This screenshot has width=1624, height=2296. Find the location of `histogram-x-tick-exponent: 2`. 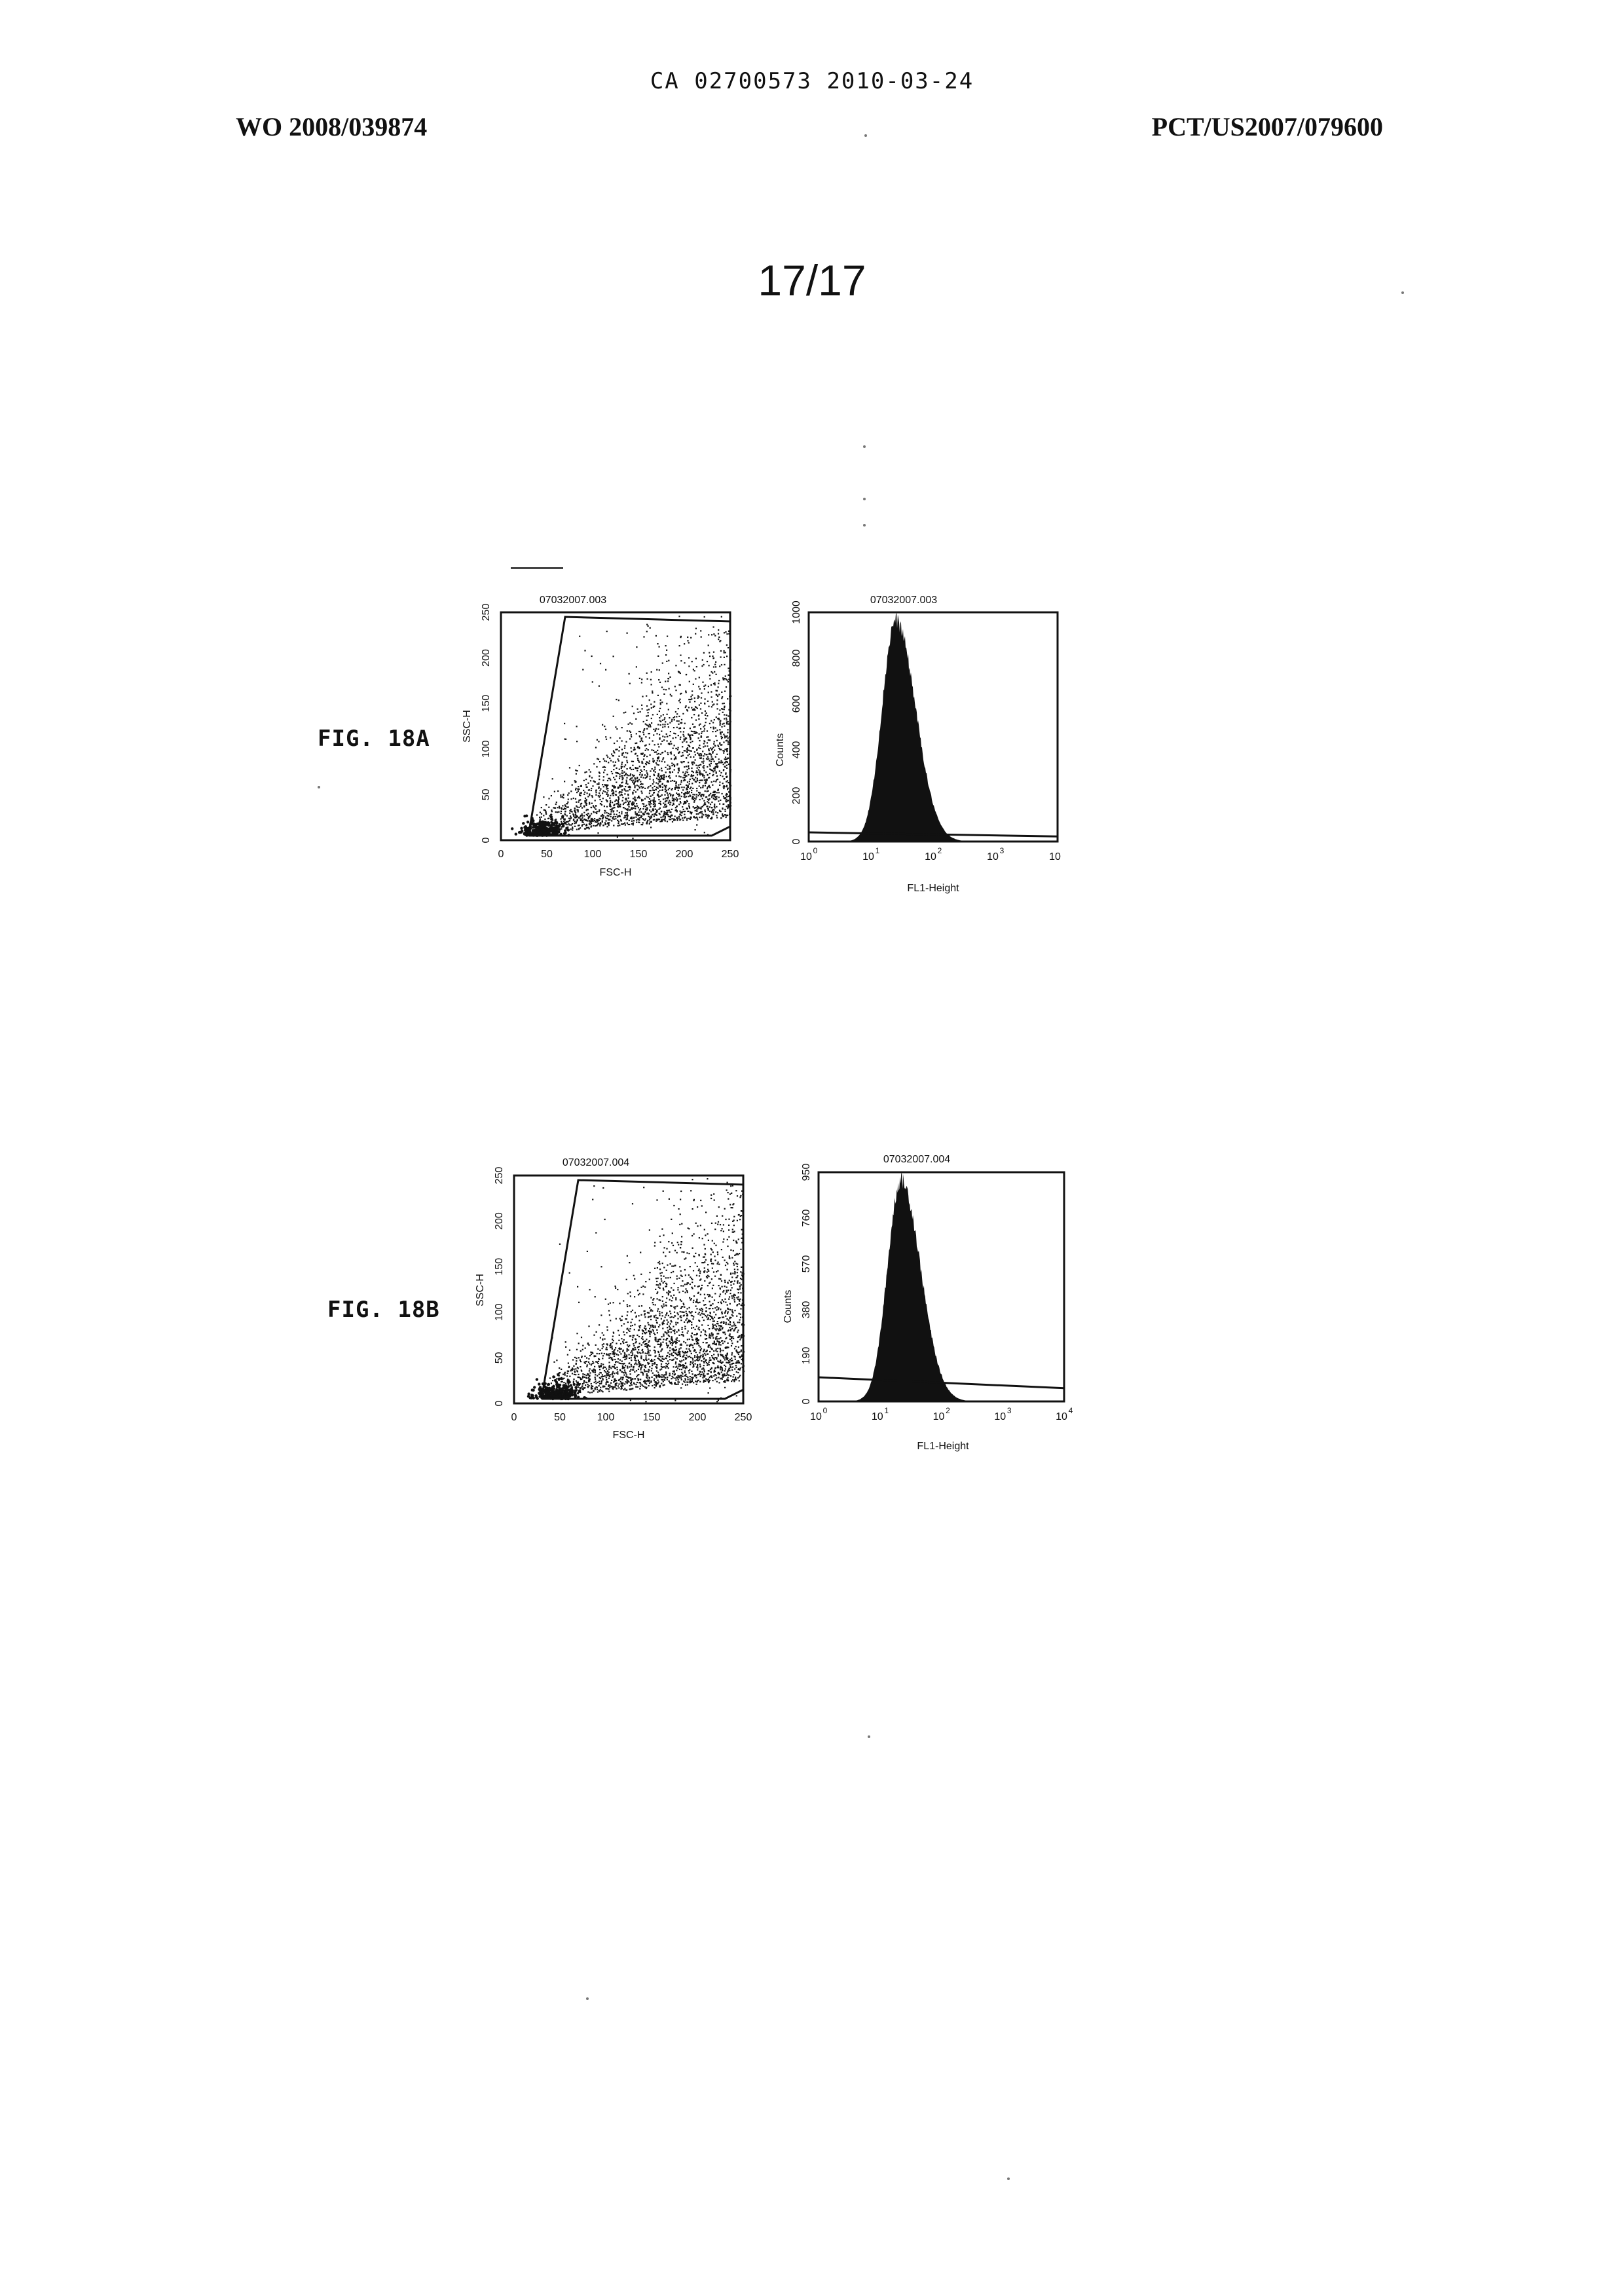

histogram-x-tick-exponent: 2 is located at coordinates (940, 851).